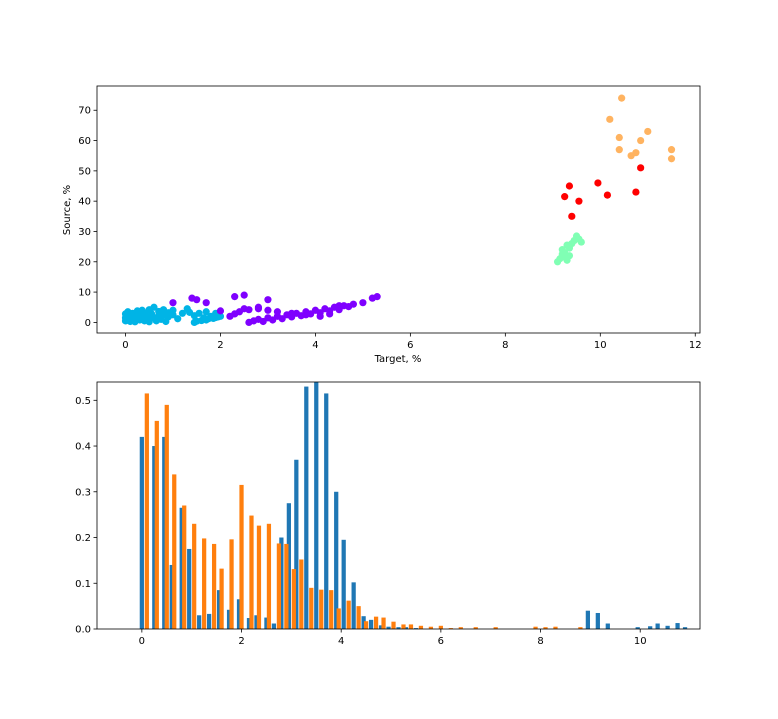  Describe the element at coordinates (410, 345) in the screenshot. I see `scatter-x-tick-label: 6` at that location.